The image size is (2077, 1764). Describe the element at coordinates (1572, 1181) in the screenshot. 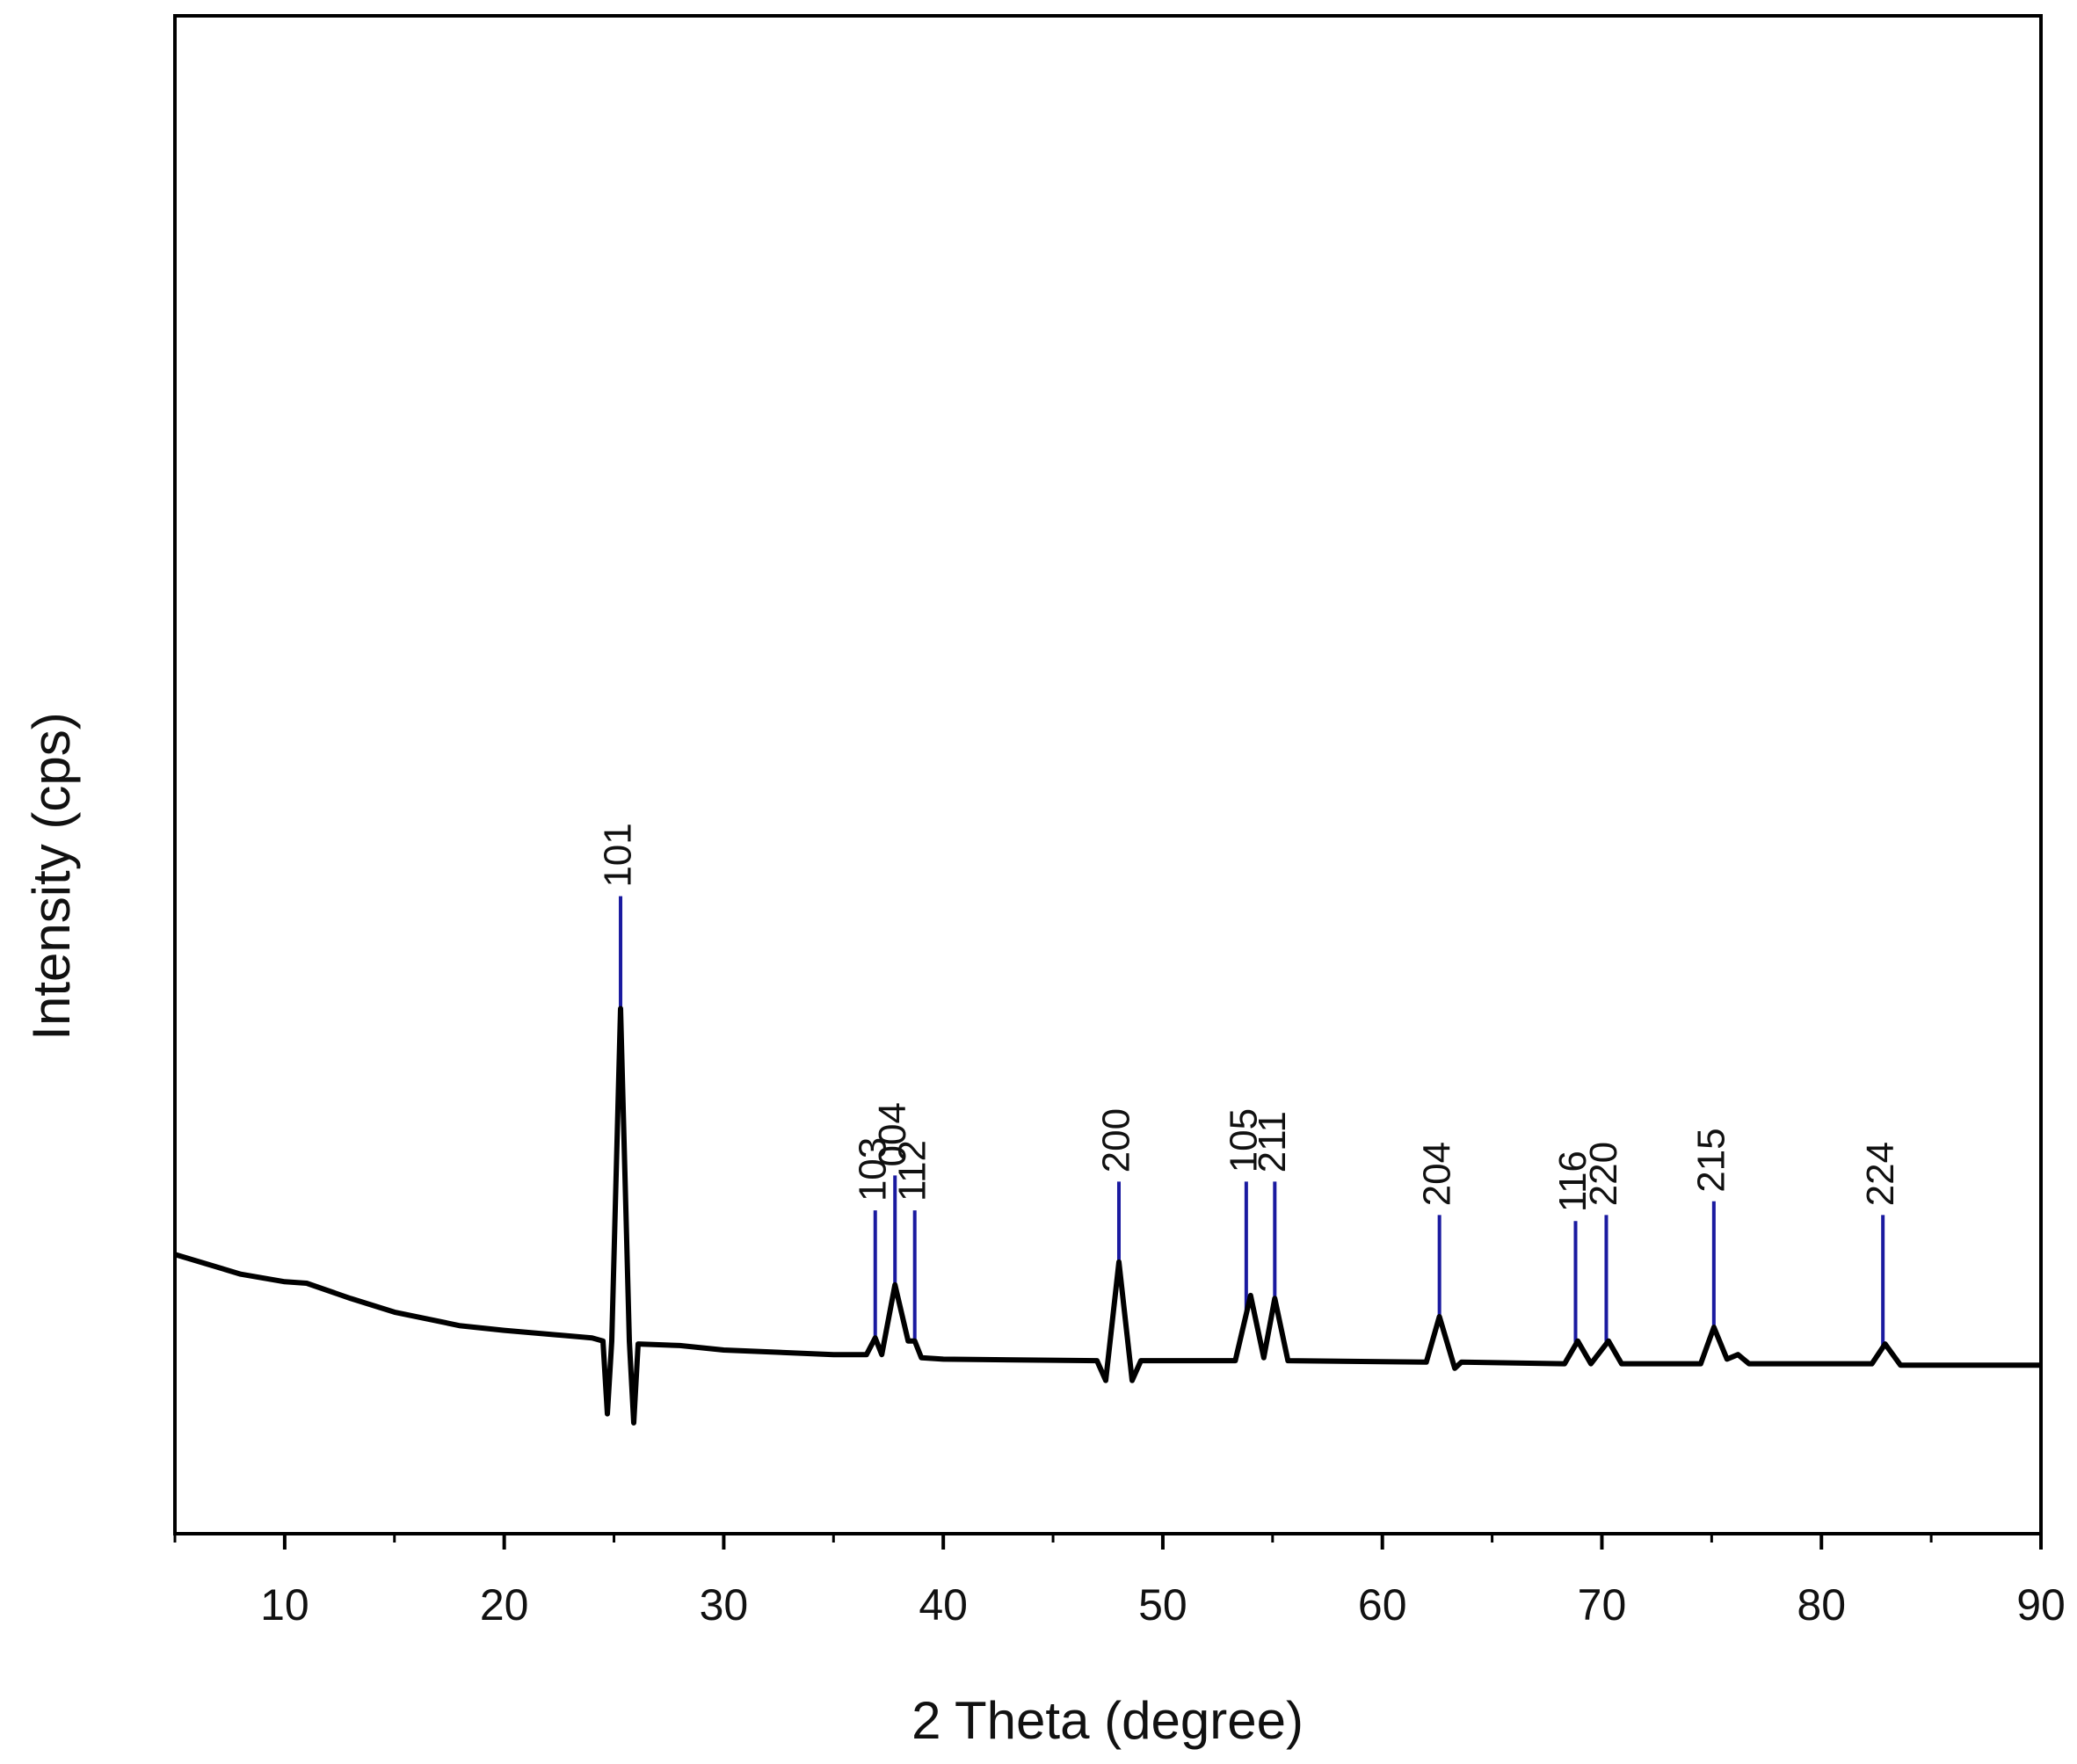

I see `peak-label: 116` at that location.